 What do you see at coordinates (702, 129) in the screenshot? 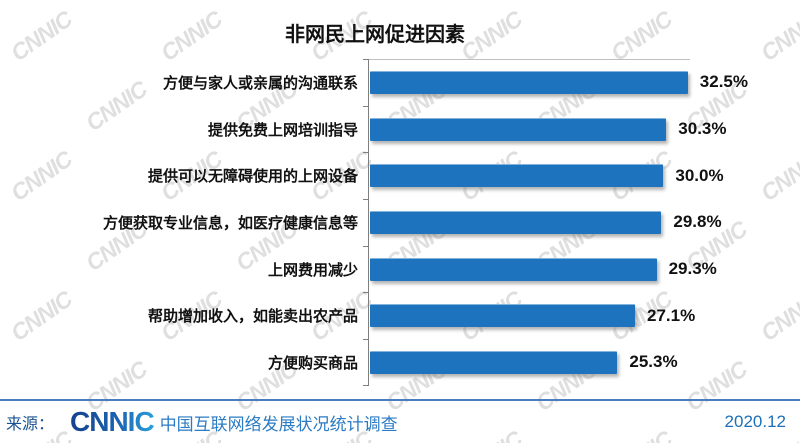
I see `value-label: 30.3%` at bounding box center [702, 129].